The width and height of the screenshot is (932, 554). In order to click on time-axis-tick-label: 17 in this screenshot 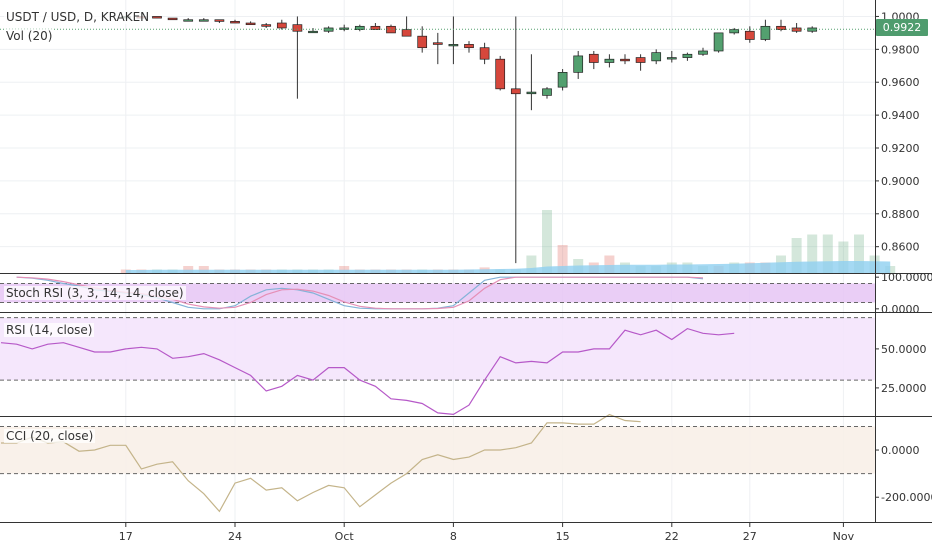, I will do `click(126, 536)`.